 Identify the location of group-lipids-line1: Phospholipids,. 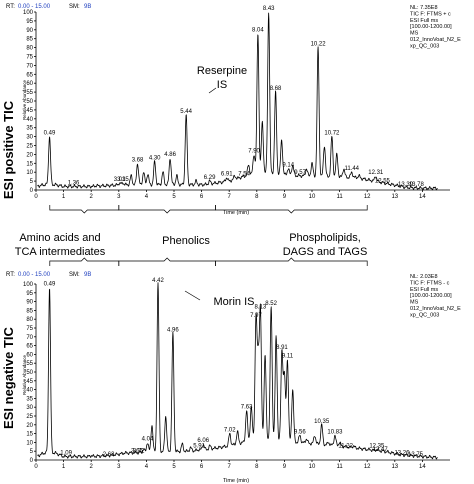
(325, 238).